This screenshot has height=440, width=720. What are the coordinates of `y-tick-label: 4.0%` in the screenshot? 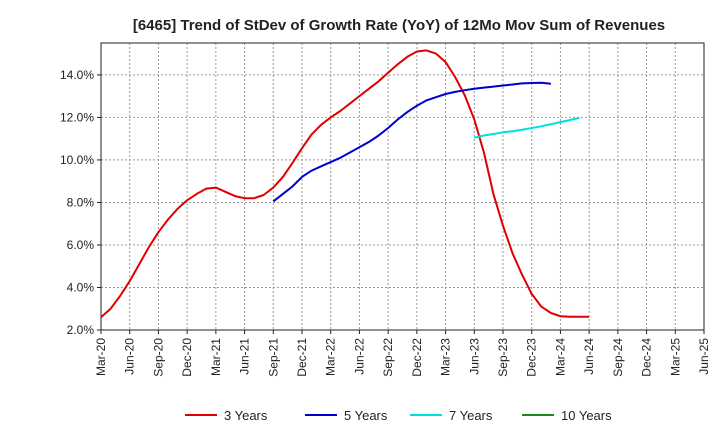 It's located at (81, 287).